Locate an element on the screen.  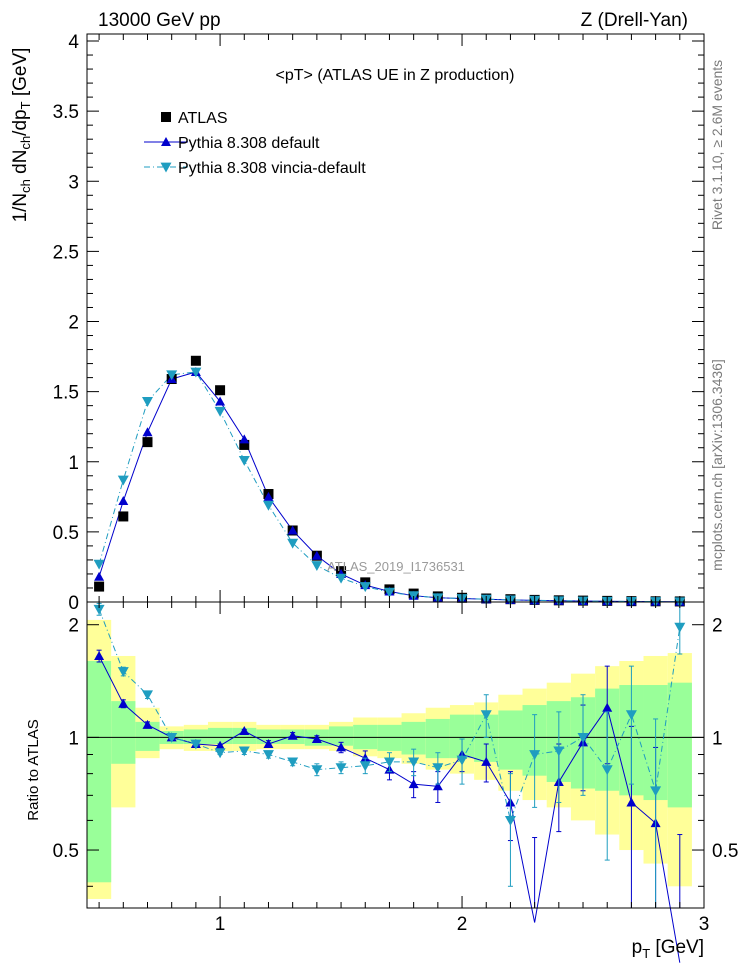
watermark: ATLAS_2019_I1736531 is located at coordinates (396, 566).